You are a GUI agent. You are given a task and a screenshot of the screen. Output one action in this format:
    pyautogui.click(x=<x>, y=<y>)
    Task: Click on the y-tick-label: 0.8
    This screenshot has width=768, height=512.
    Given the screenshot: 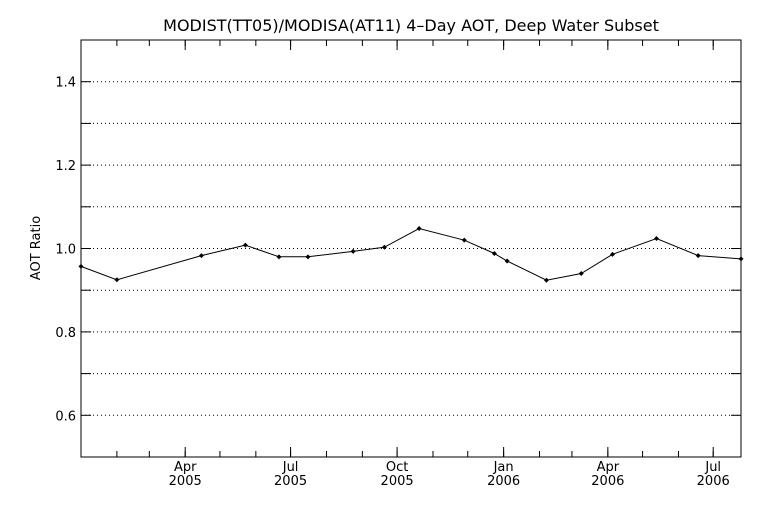 What is the action you would take?
    pyautogui.click(x=65, y=333)
    